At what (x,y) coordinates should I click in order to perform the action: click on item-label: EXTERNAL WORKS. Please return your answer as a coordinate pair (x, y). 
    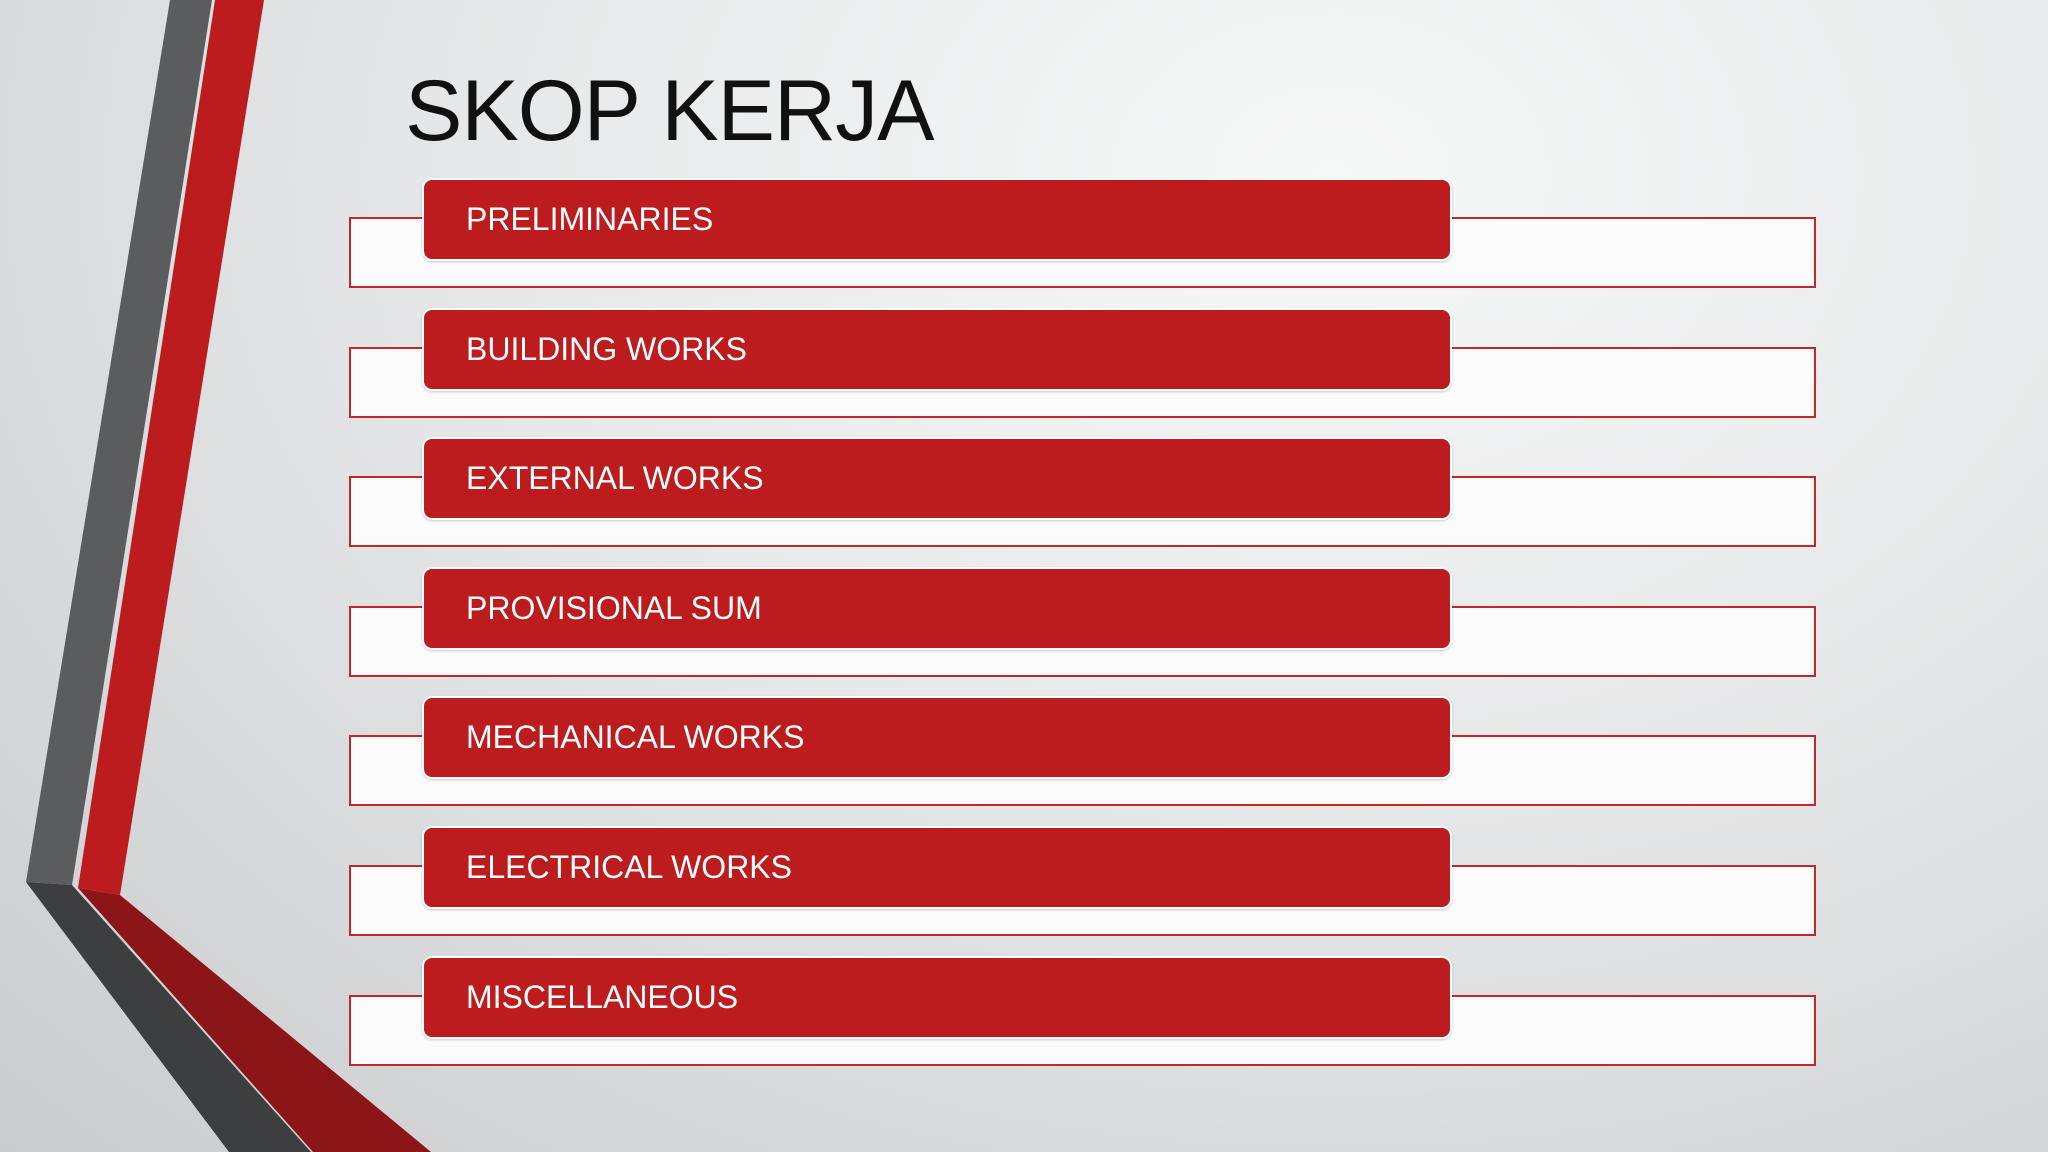
    Looking at the image, I should click on (937, 479).